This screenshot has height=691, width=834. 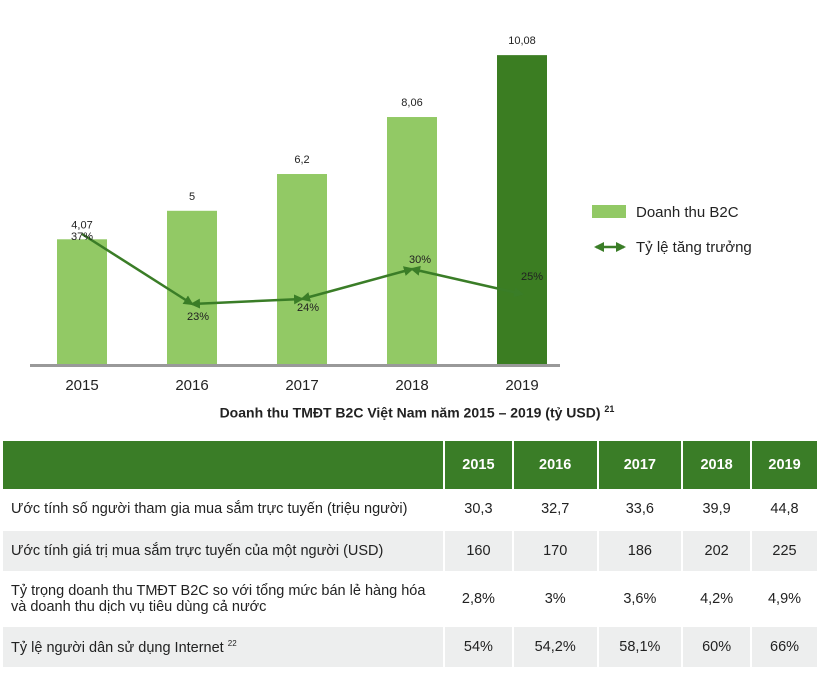 I want to click on bar-value-label: 8,06, so click(x=411, y=103).